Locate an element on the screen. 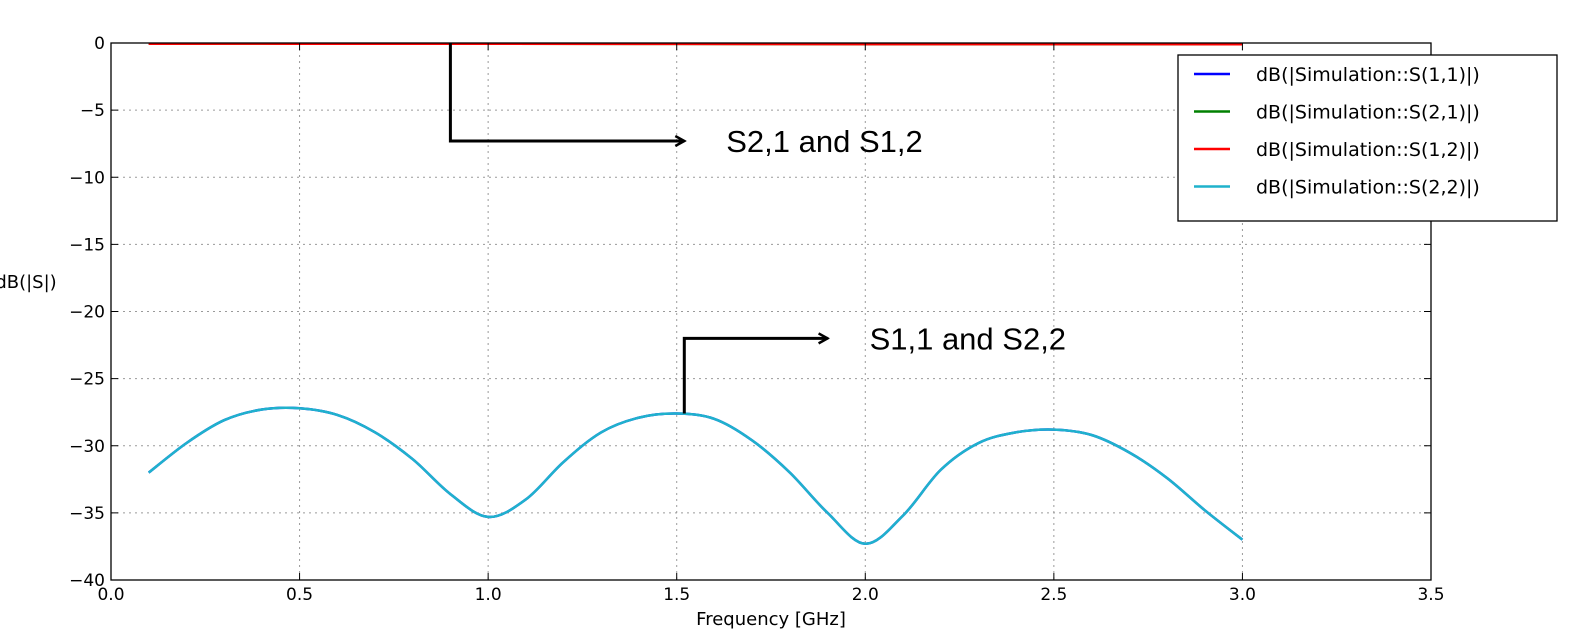 Image resolution: width=1575 pixels, height=644 pixels. annotation-label-1: S2,1 and S1,2 is located at coordinates (824, 141).